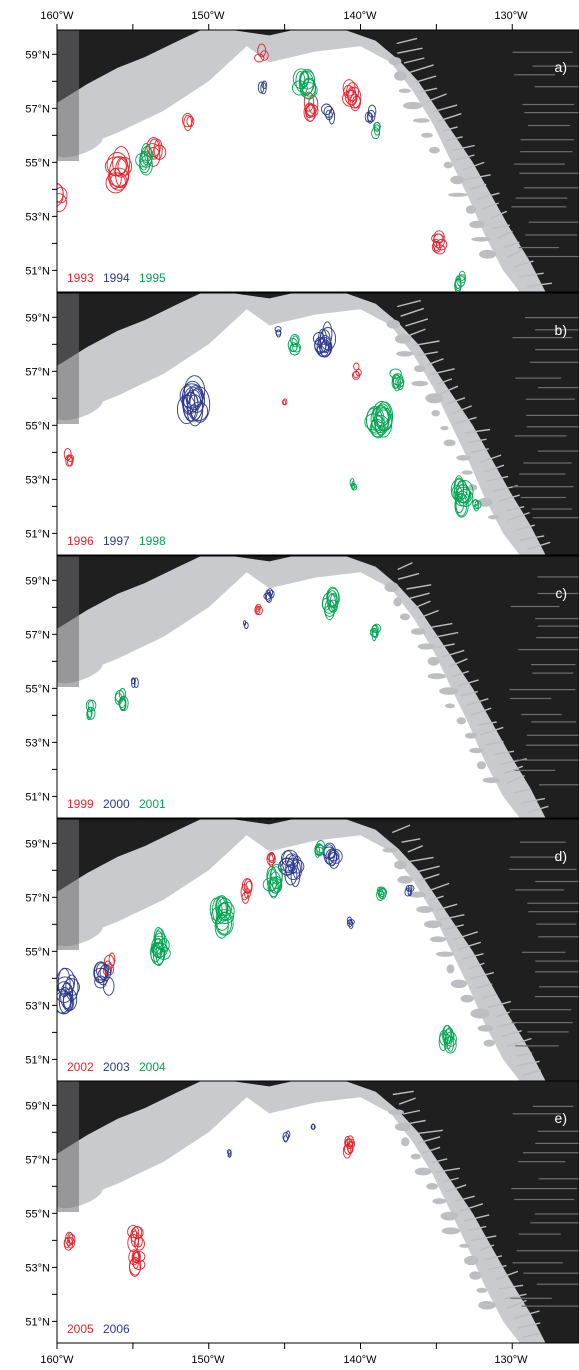 The image size is (579, 1370). What do you see at coordinates (284, 16) in the screenshot?
I see `top-longitude-labels: 160°W 150°W 140°W 130°W` at bounding box center [284, 16].